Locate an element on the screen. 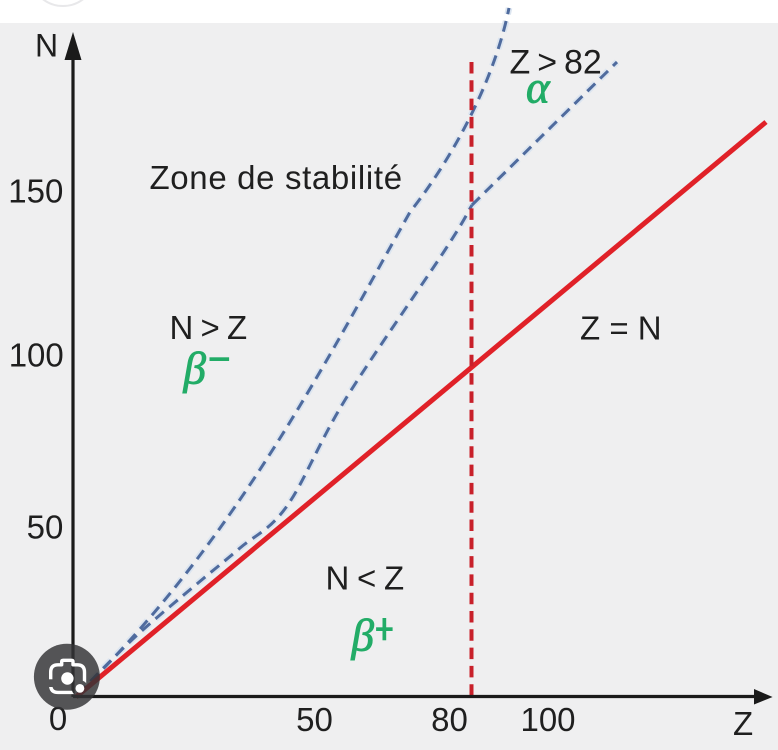 The image size is (778, 750). svg-text: Z is located at coordinates (743, 723).